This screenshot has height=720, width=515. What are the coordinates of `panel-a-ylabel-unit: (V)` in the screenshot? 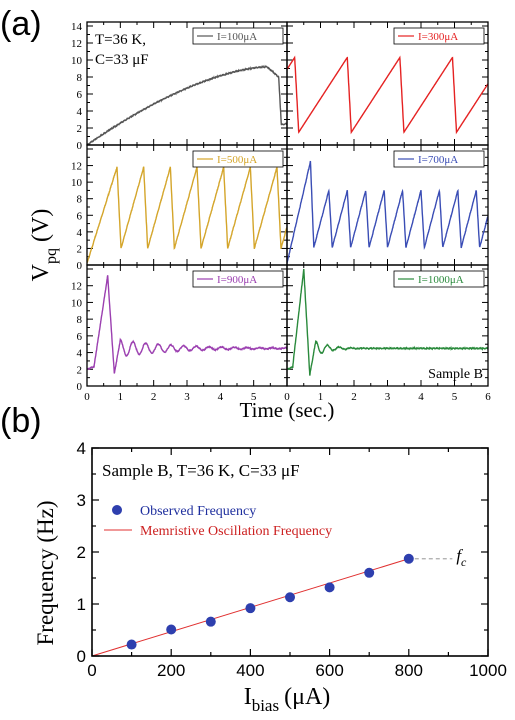 It's located at (41, 225).